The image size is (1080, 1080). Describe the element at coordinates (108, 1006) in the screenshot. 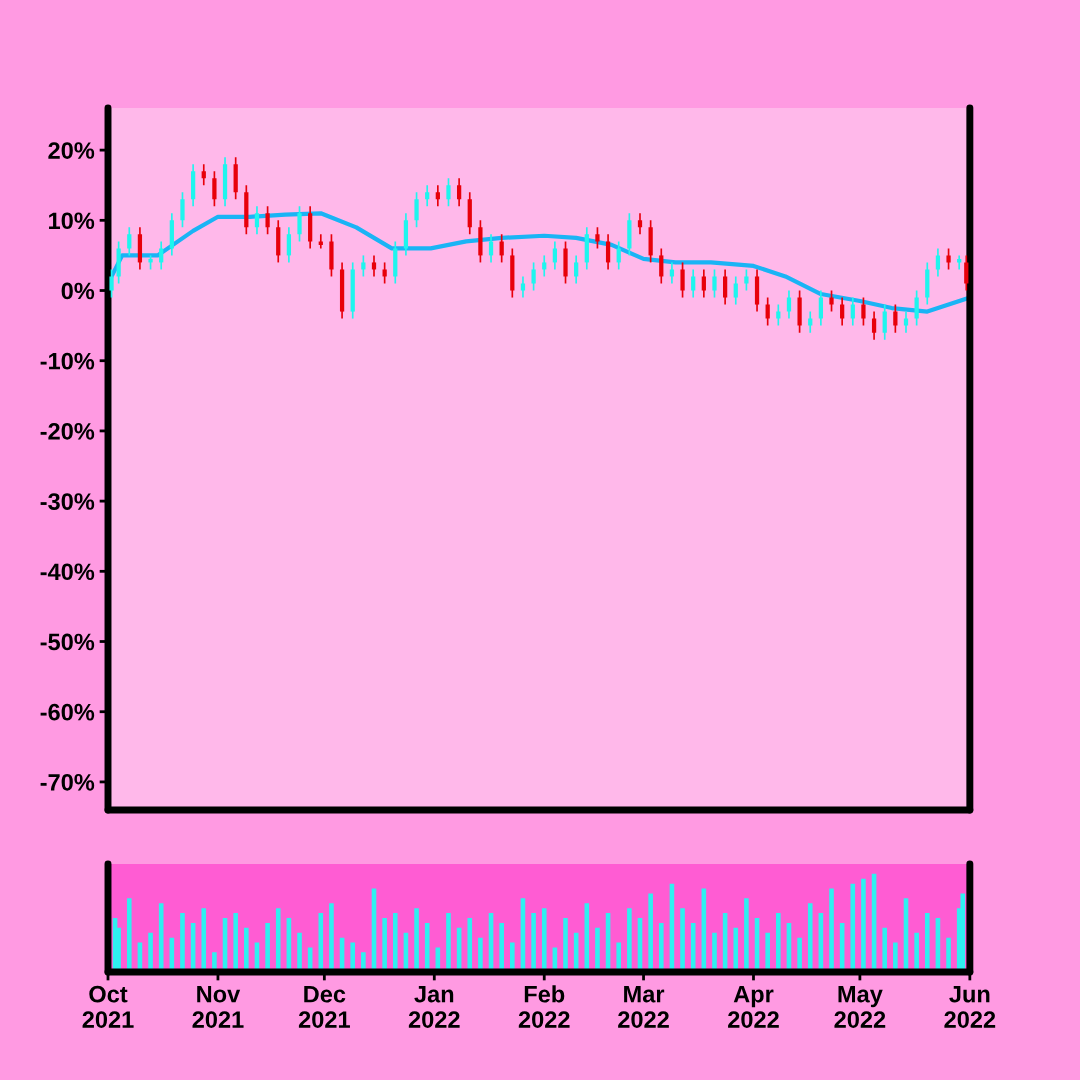

I see `x-tick-label: Oct 2021` at that location.